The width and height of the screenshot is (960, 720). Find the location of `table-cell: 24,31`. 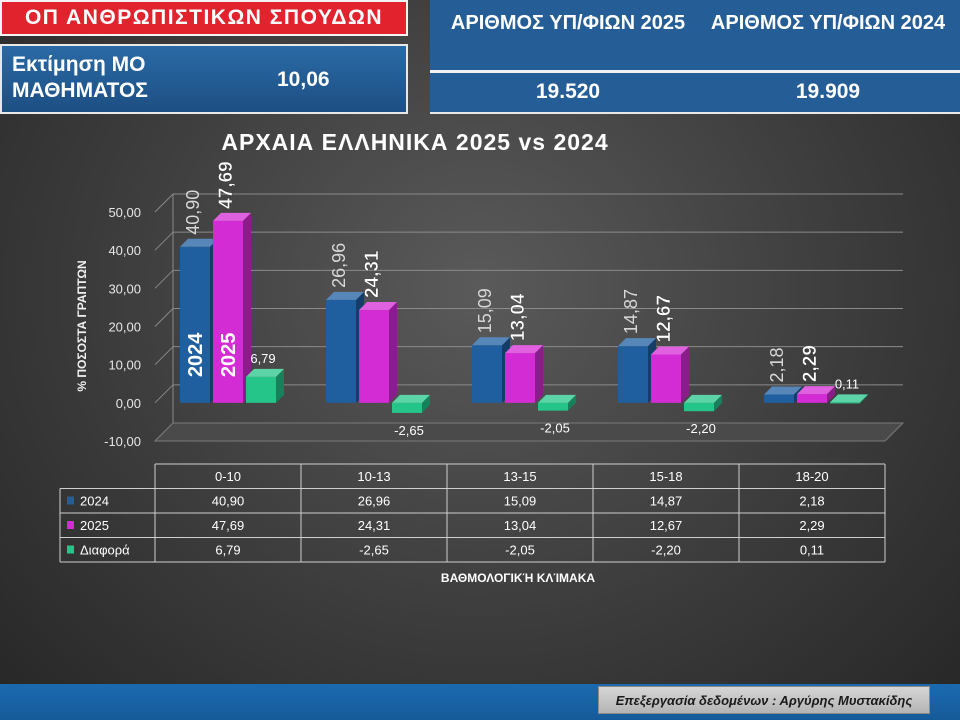

table-cell: 24,31 is located at coordinates (374, 525).